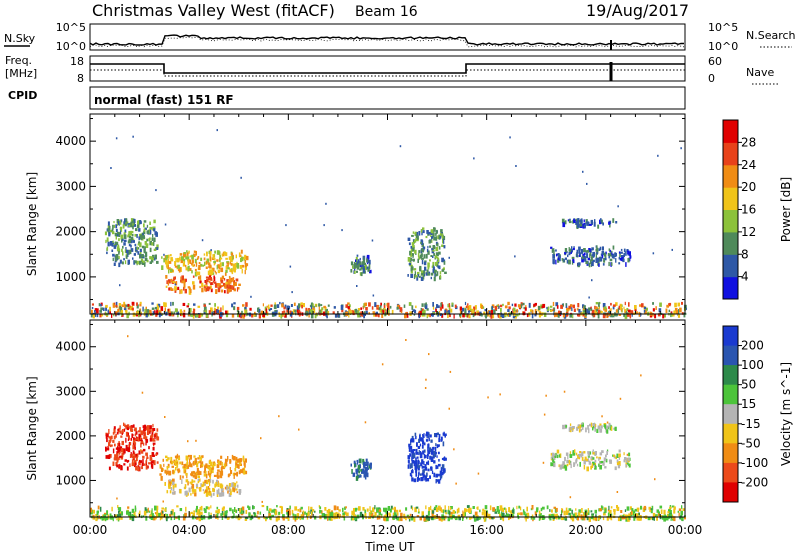  What do you see at coordinates (70, 436) in the screenshot?
I see `y-tick-label: 2000` at bounding box center [70, 436].